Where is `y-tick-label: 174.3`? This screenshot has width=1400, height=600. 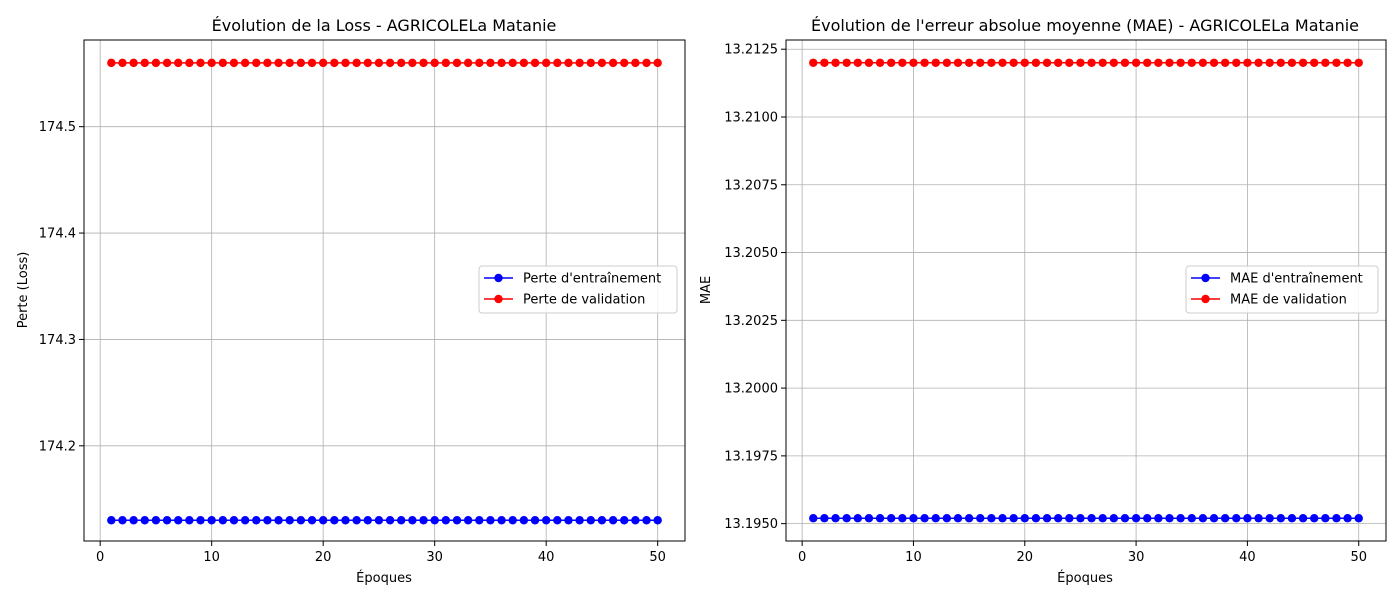 y-tick-label: 174.3 is located at coordinates (57, 340).